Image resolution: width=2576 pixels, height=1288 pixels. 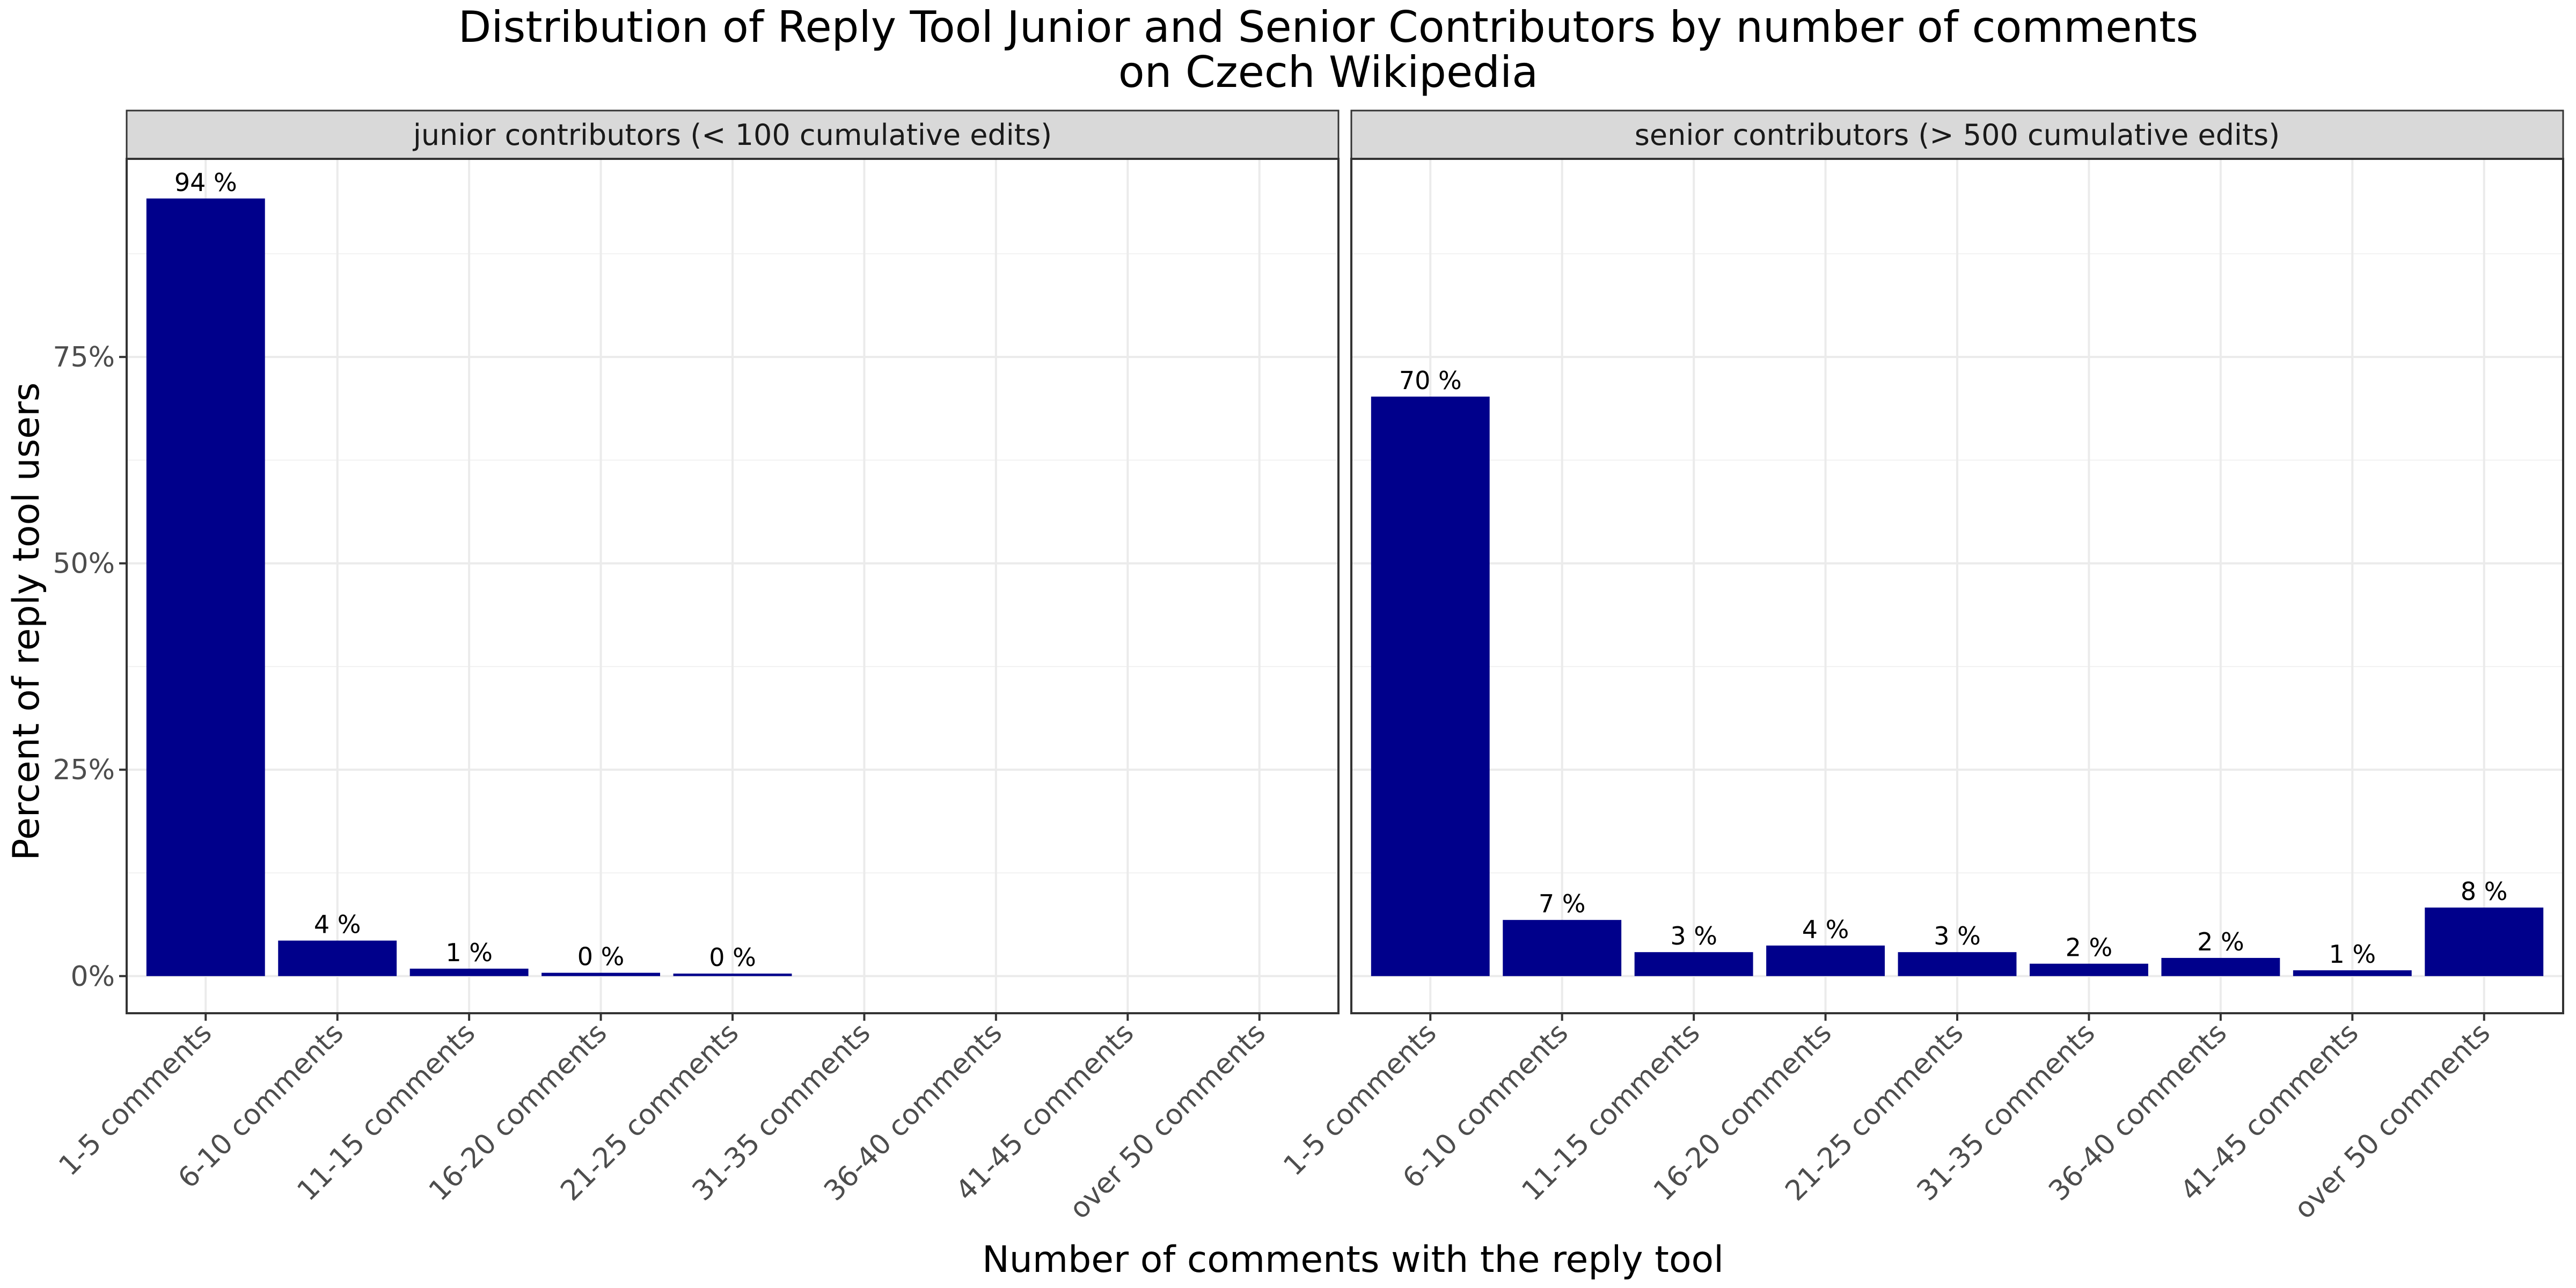 What do you see at coordinates (1430, 380) in the screenshot?
I see `bar-data-label: 70 %` at bounding box center [1430, 380].